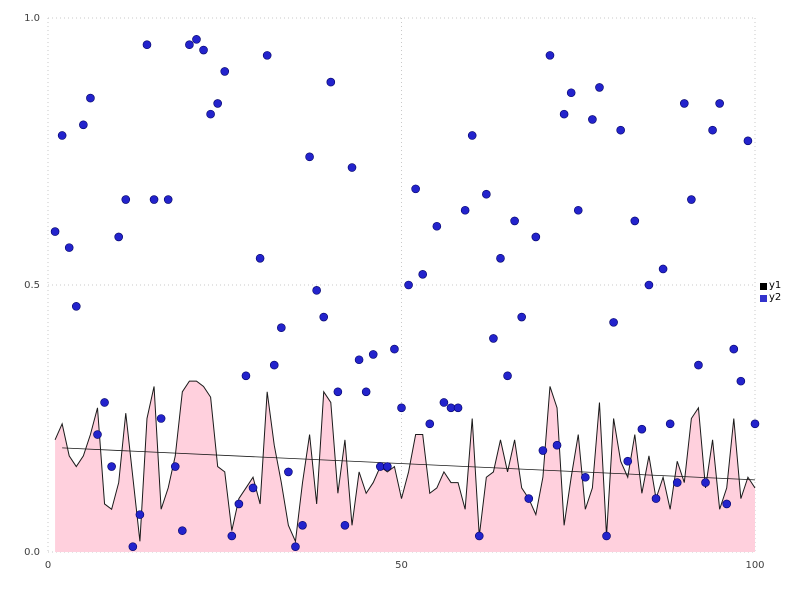 The image size is (800, 600). I want to click on legend-item-y2: y2, so click(770, 298).